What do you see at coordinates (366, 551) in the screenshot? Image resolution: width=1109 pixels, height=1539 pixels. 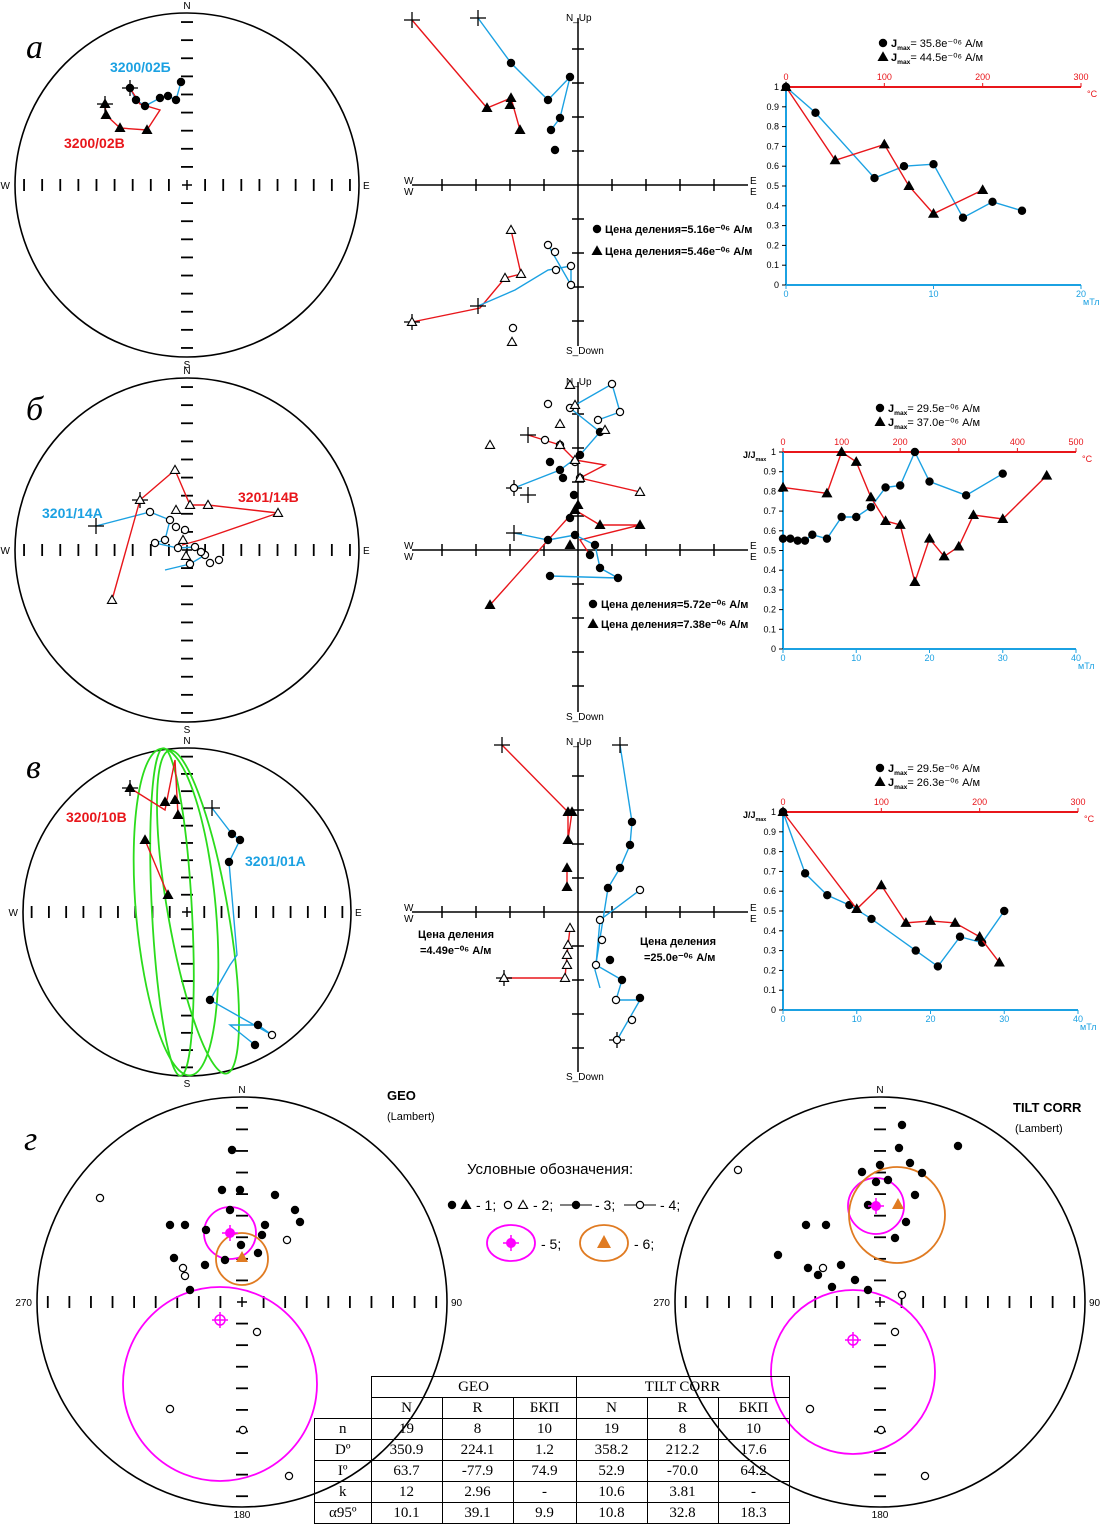 I see `east-label: E` at bounding box center [366, 551].